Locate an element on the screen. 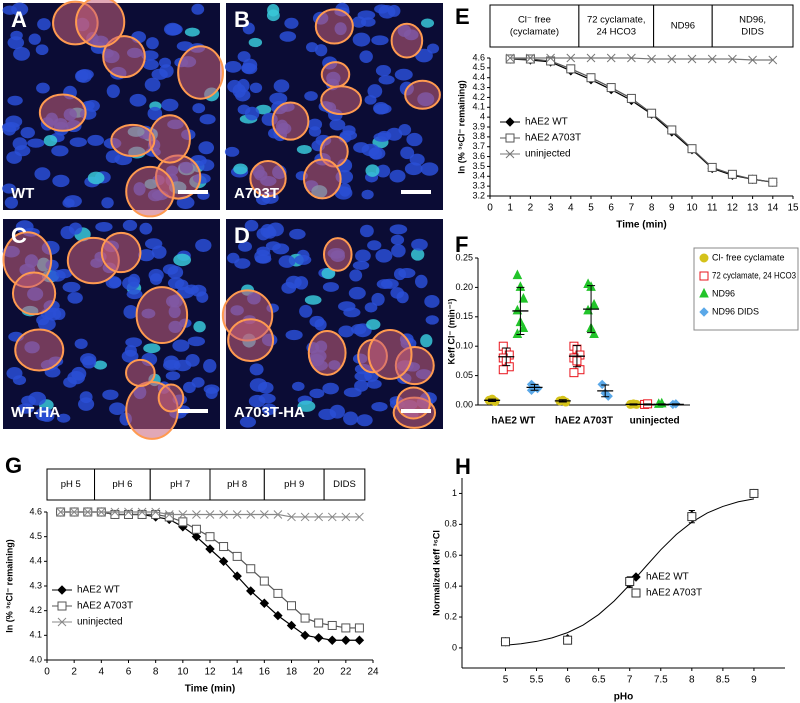 The image size is (800, 703). x-tick-label: 20 is located at coordinates (319, 672).